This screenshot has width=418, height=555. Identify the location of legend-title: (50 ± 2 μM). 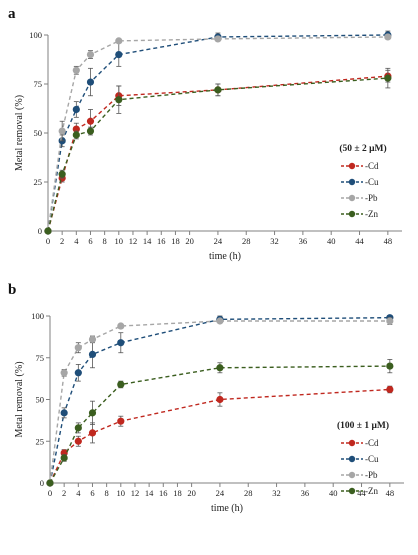
(362, 148).